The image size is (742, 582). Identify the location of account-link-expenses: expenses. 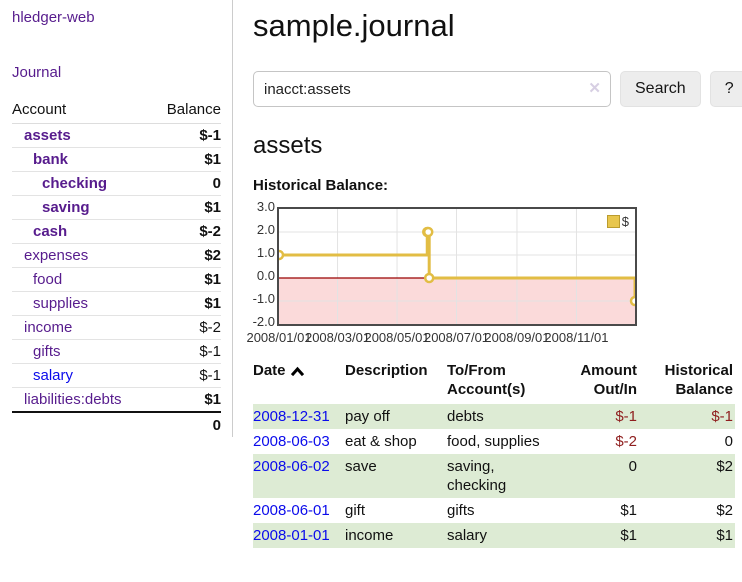
(56, 255).